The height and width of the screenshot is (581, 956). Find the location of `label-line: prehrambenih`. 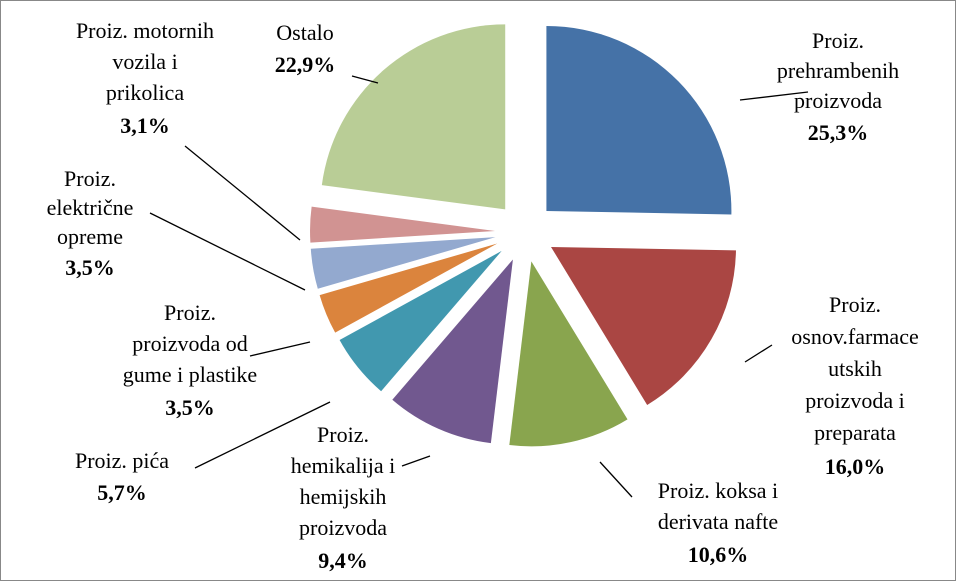

label-line: prehrambenih is located at coordinates (838, 70).